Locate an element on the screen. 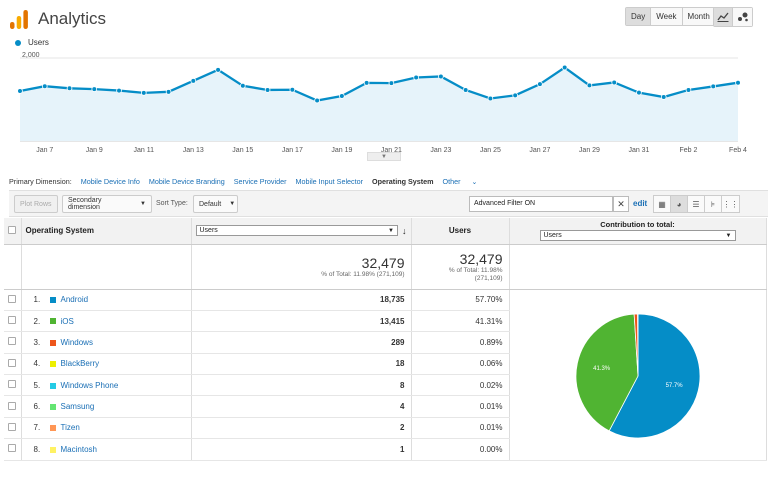 Image resolution: width=768 pixels, height=482 pixels. table-row: 8. Macintosh 1 0.00% is located at coordinates (385, 449).